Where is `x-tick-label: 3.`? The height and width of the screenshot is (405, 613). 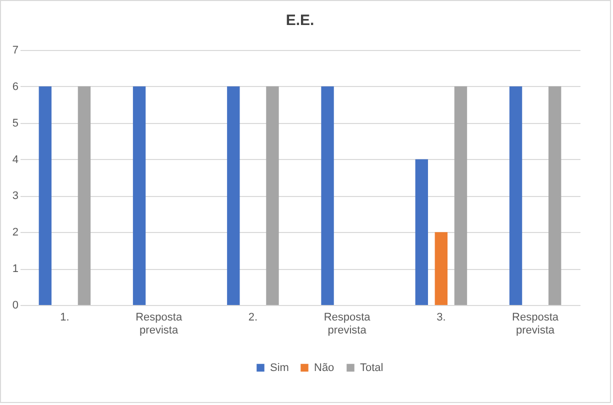 x-tick-label: 3. is located at coordinates (441, 318).